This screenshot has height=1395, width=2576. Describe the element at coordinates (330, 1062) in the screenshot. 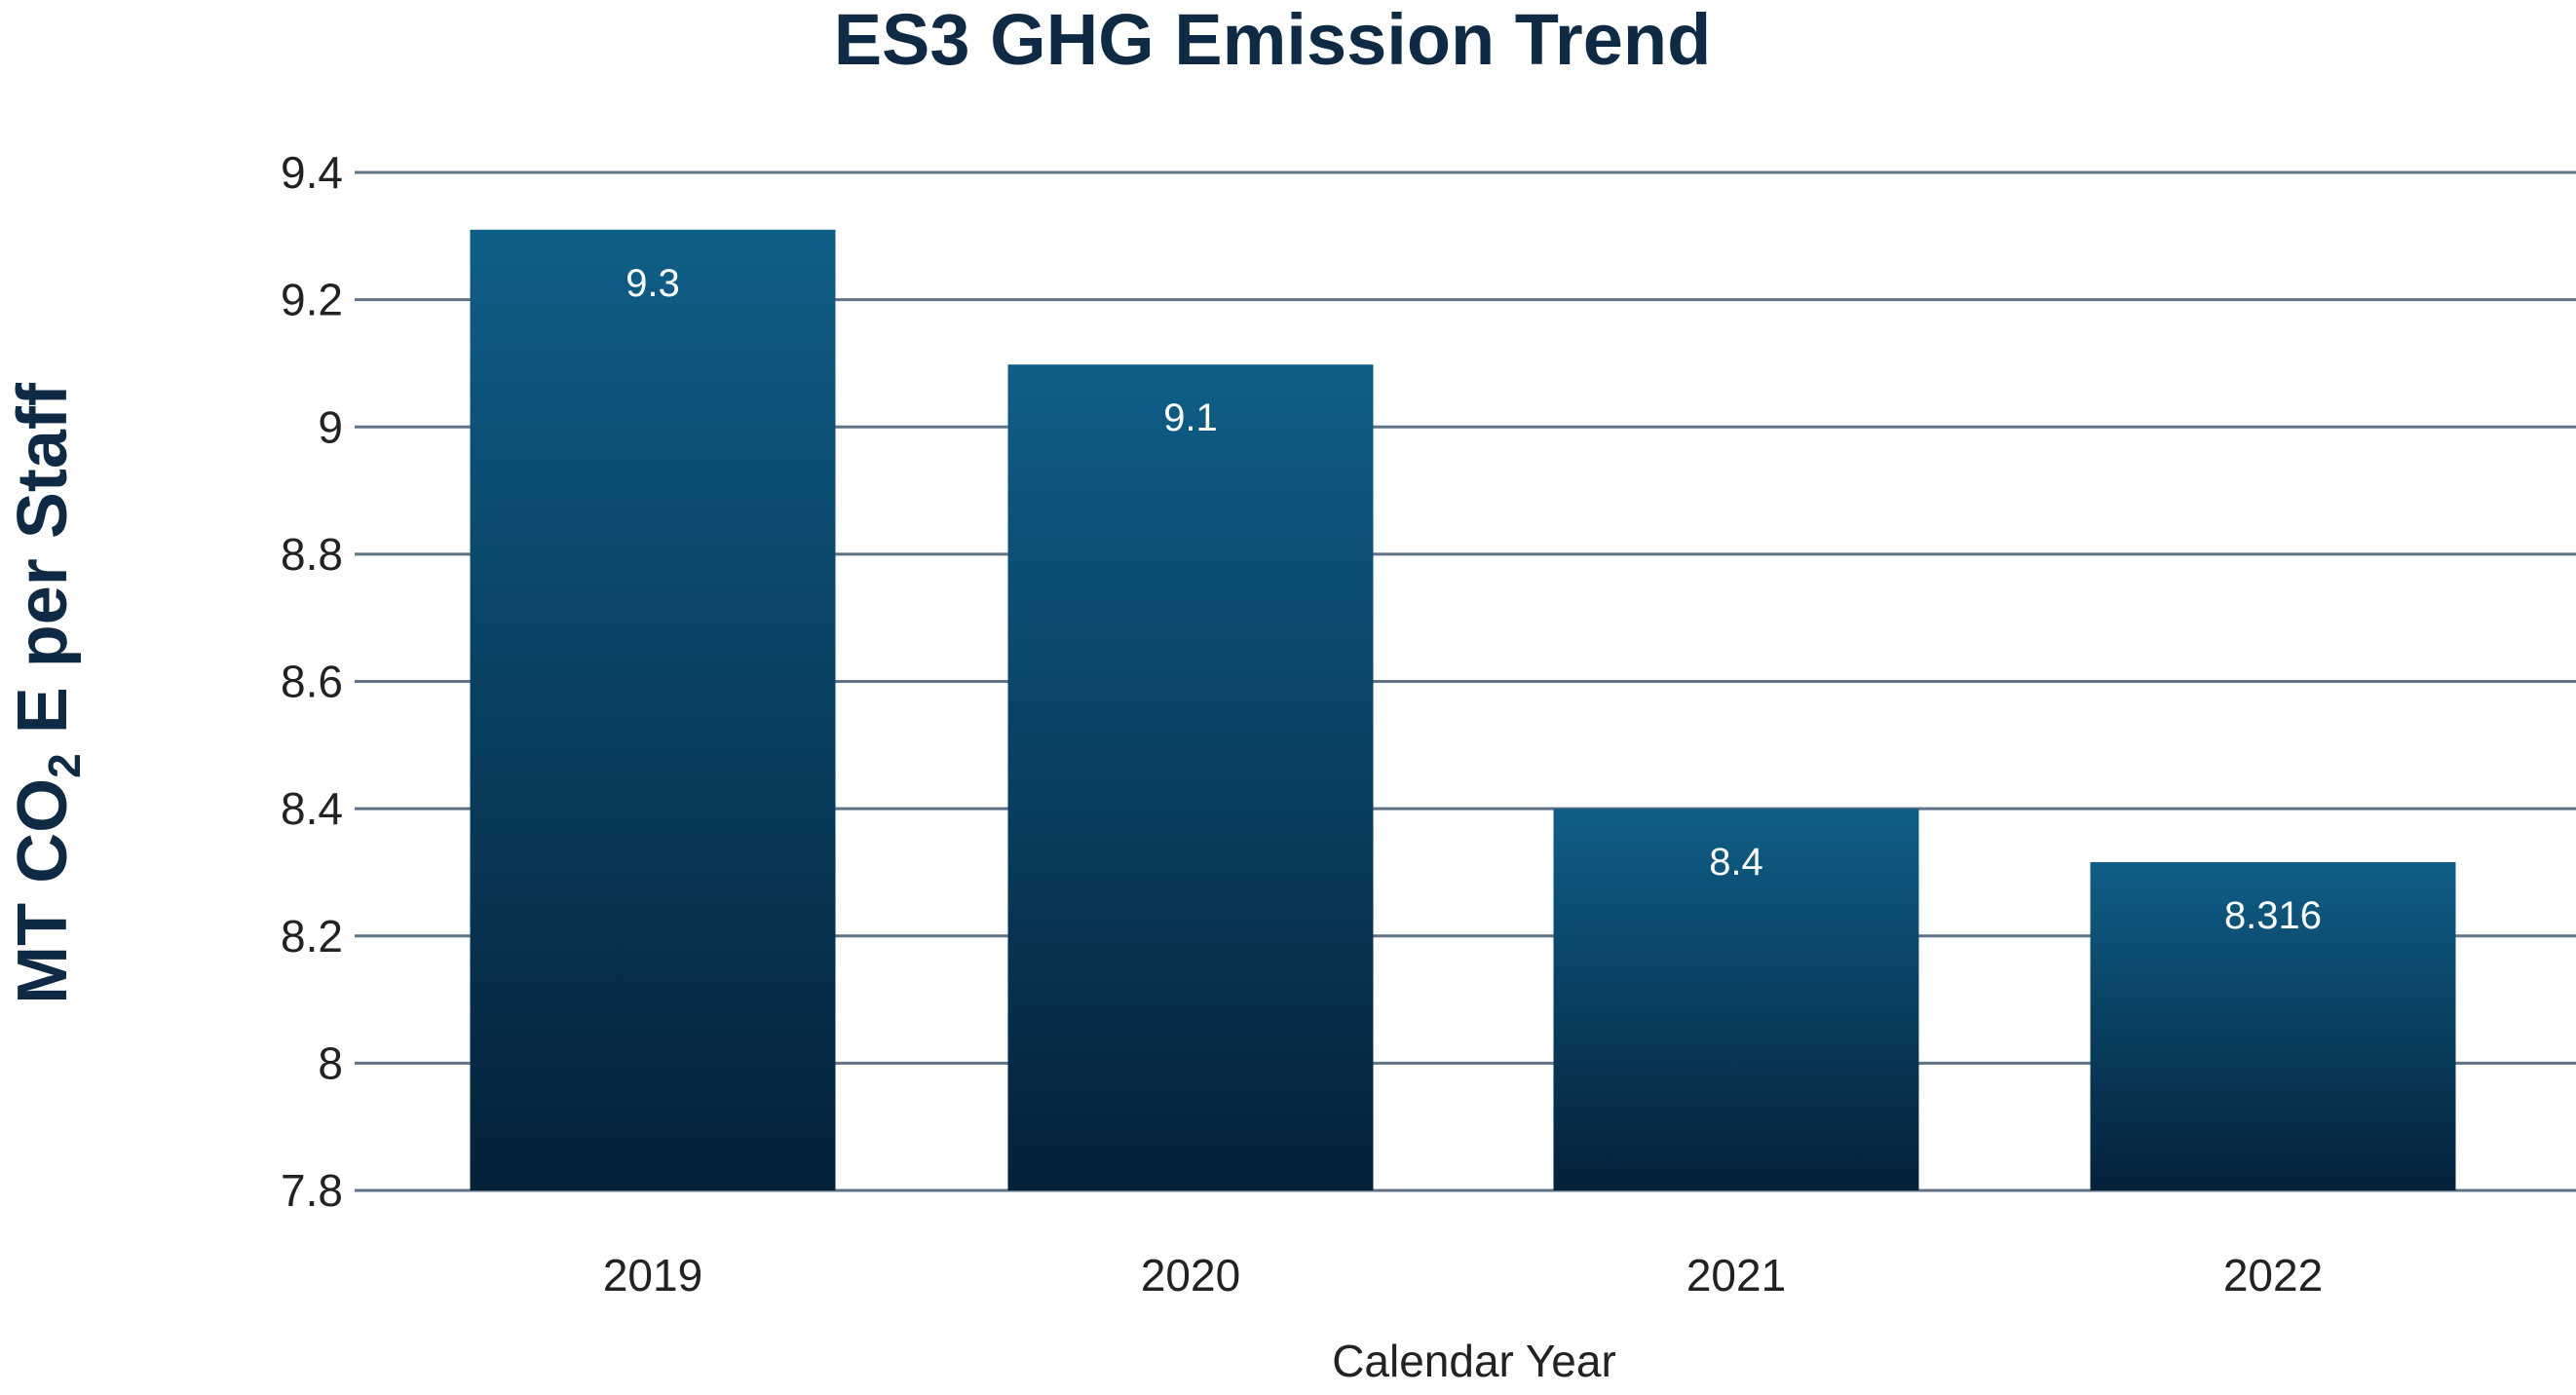

I see `y-tick-label: 8` at that location.